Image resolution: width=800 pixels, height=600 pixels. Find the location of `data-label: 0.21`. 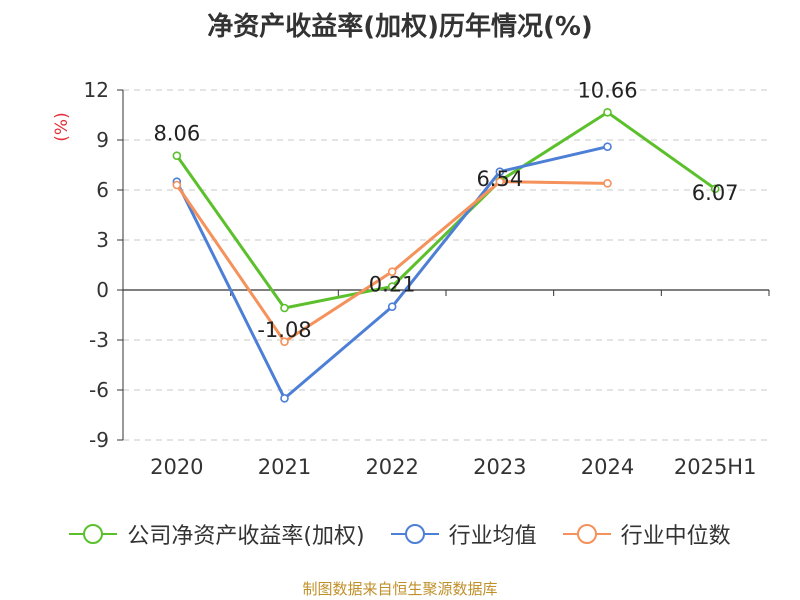

data-label: 0.21 is located at coordinates (392, 285).